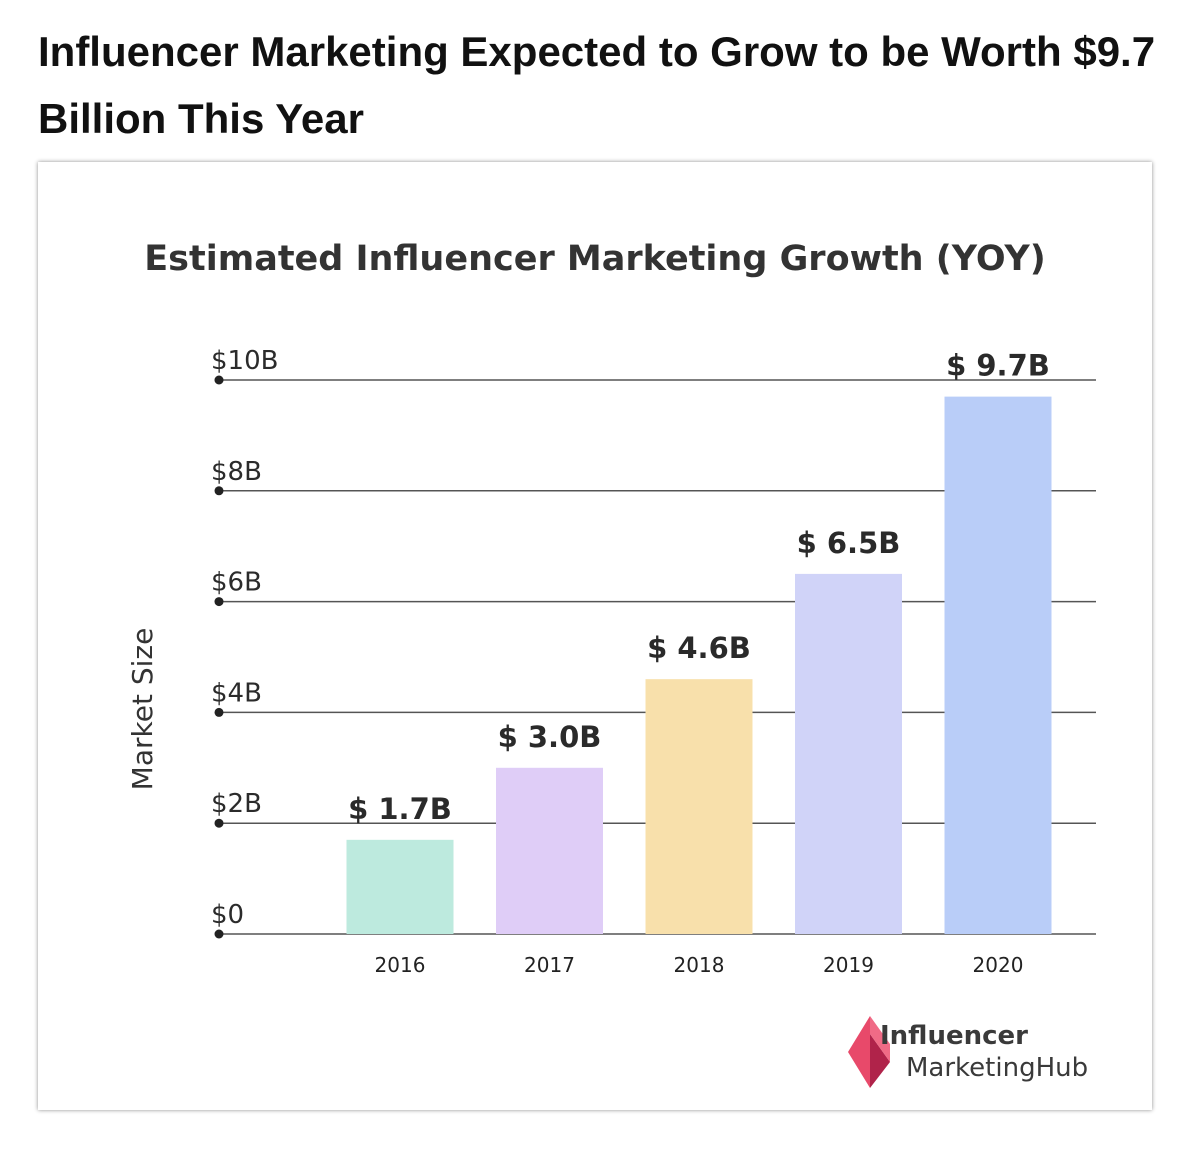  What do you see at coordinates (699, 648) in the screenshot?
I see `data-label-2018: $ 4.6B` at bounding box center [699, 648].